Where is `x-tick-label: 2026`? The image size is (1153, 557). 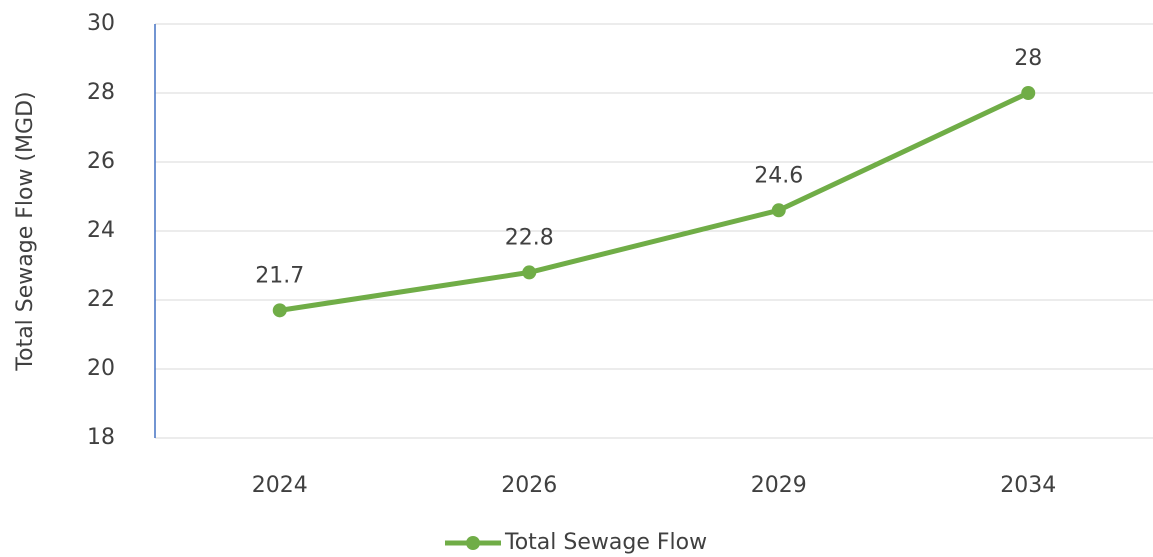
x-tick-label: 2026 is located at coordinates (529, 485).